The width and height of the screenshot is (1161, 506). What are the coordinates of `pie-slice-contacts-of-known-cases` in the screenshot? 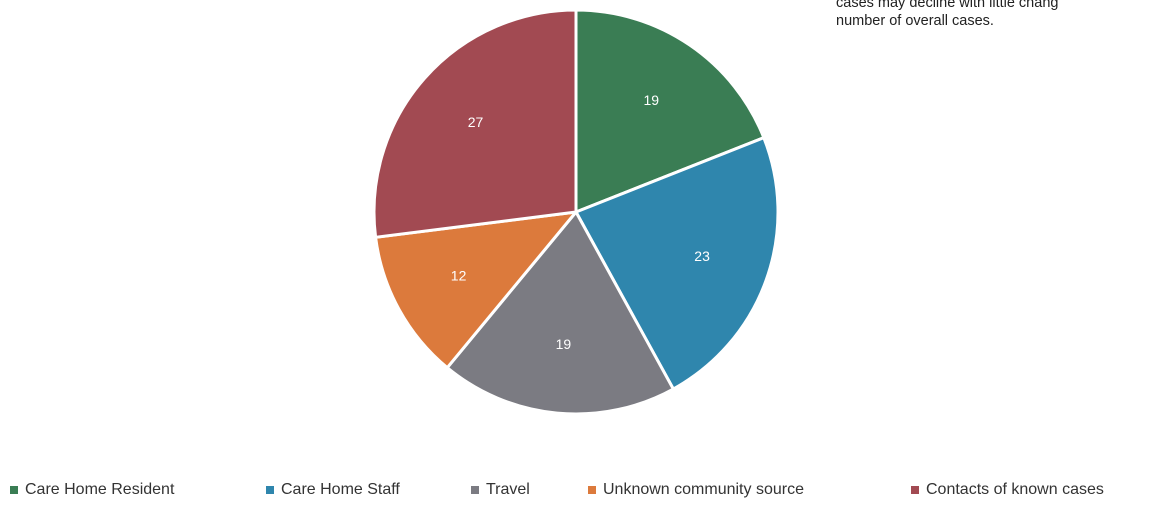 It's located at (475, 123).